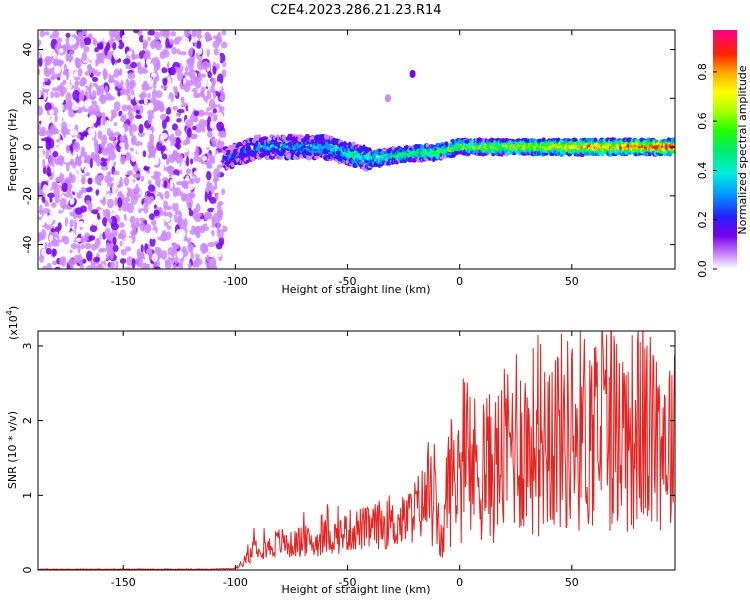  What do you see at coordinates (235, 281) in the screenshot?
I see `spectrogram-xtick-label: -100` at bounding box center [235, 281].